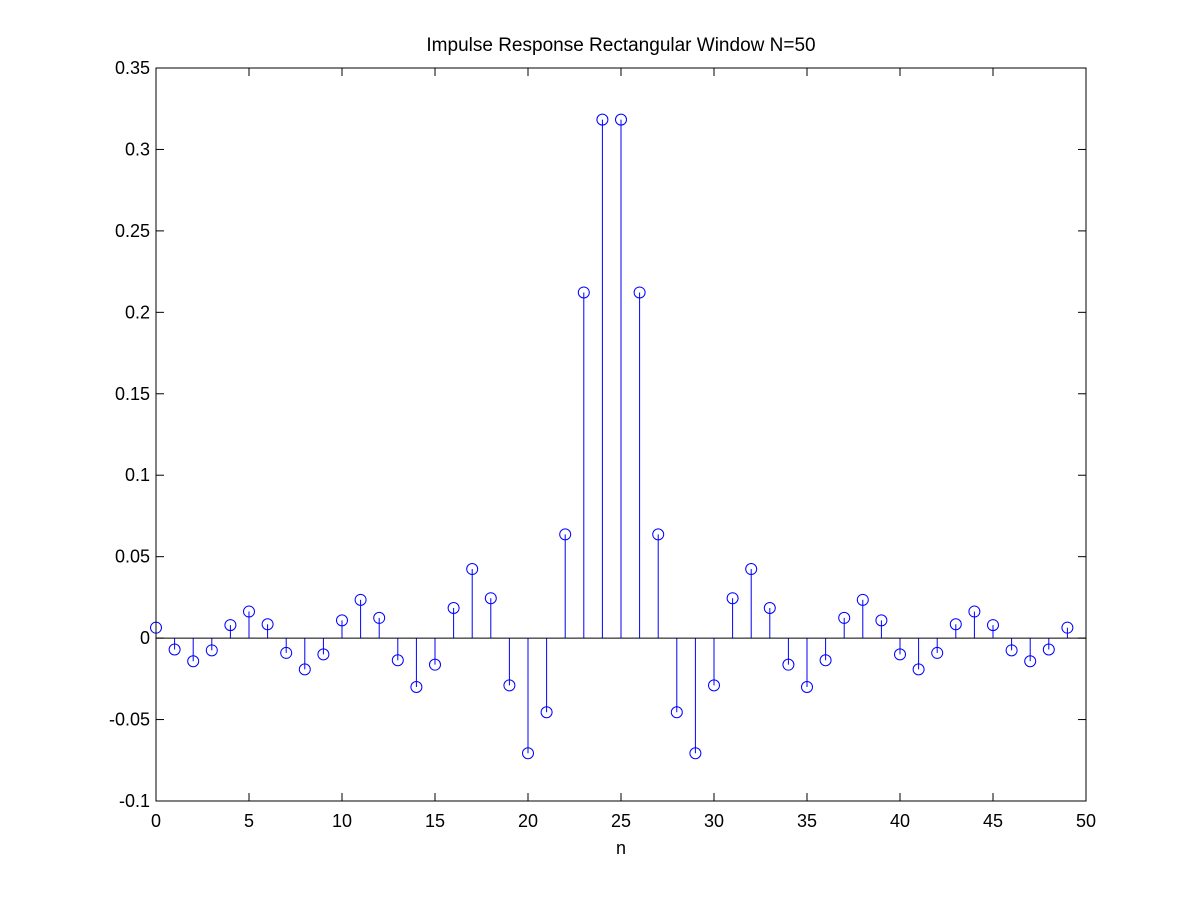 Image resolution: width=1200 pixels, height=900 pixels. Describe the element at coordinates (621, 848) in the screenshot. I see `x-axis-label: n` at that location.